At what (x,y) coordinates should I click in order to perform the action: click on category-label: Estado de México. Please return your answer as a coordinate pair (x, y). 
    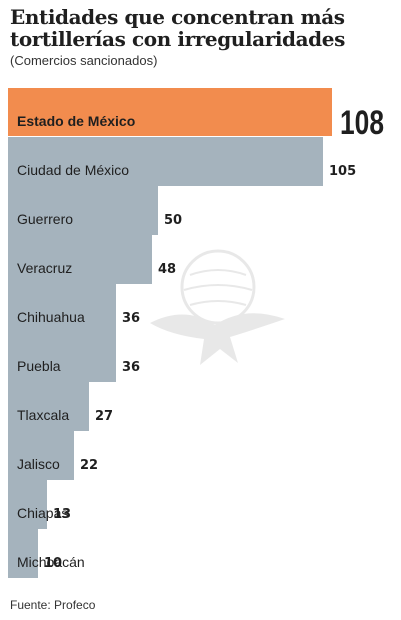
    Looking at the image, I should click on (76, 121).